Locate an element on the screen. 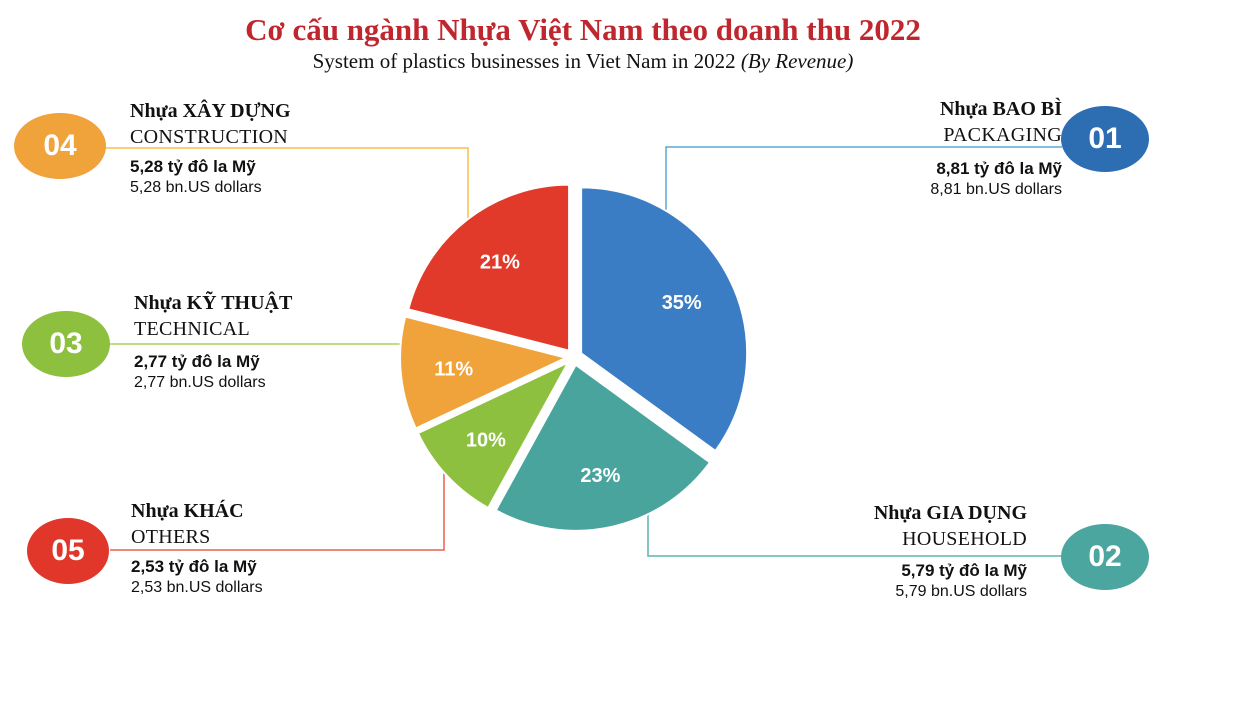  packaging-vn-name: Nhựa BAO BÌ is located at coordinates (1000, 109).